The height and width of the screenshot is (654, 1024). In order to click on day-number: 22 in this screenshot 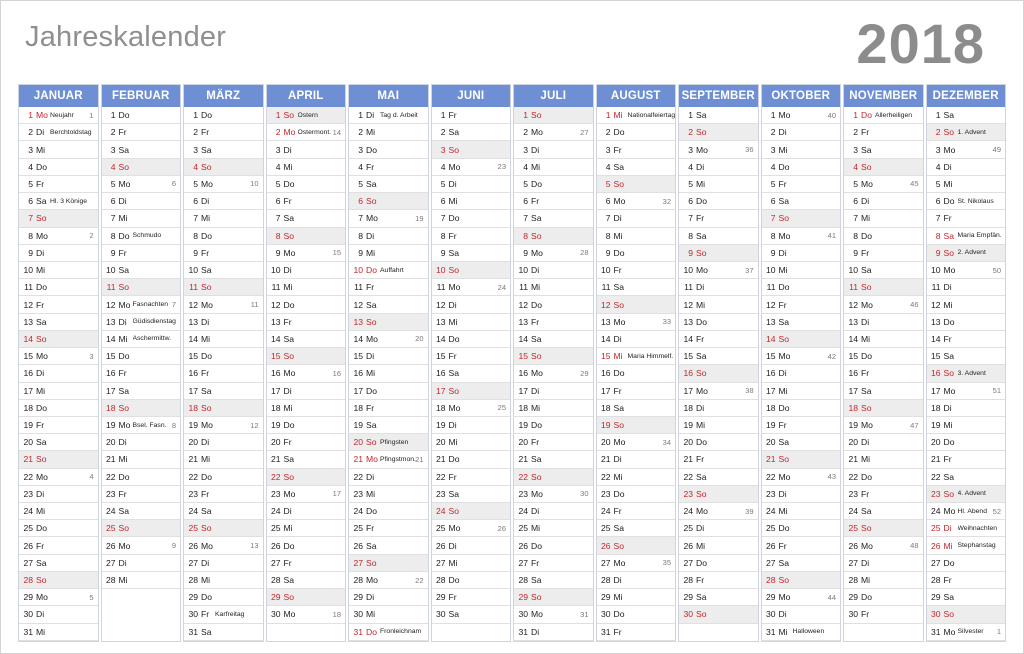, I will do `click(853, 476)`.